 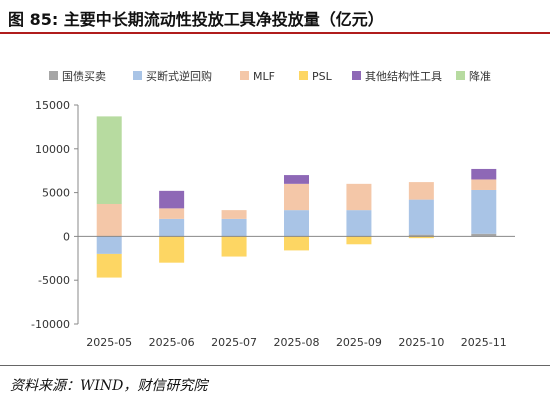 I want to click on legend-label: 其他结构性工具, so click(x=403, y=76).